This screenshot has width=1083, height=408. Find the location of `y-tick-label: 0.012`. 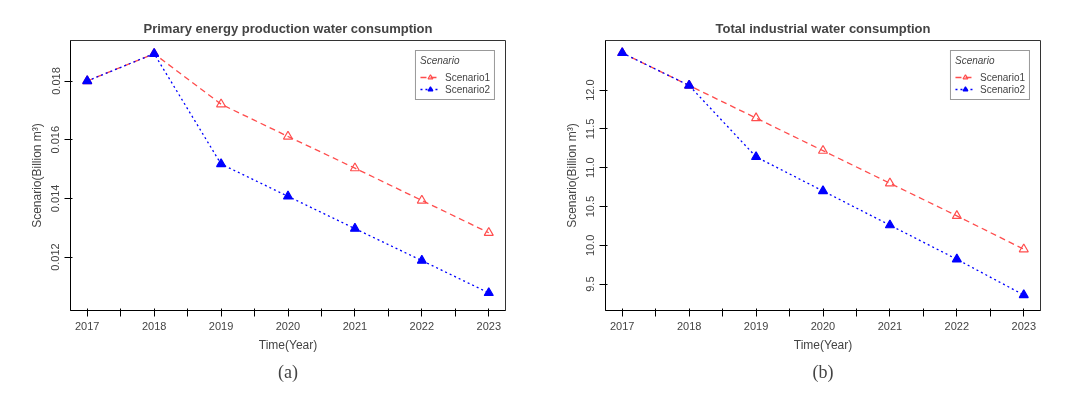

y-tick-label: 0.012 is located at coordinates (55, 257).